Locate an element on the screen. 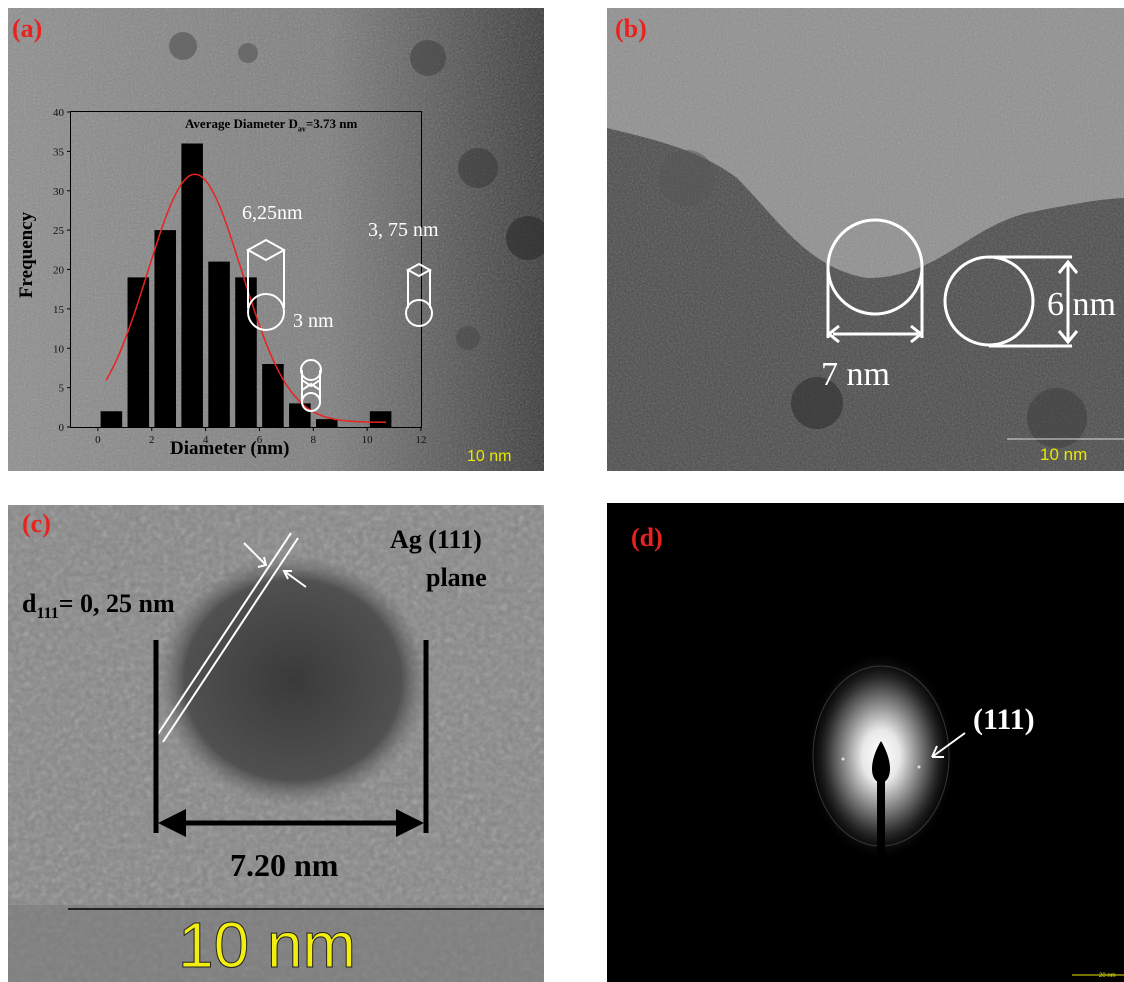 This screenshot has width=1124, height=982. size-label-3: 3 nm is located at coordinates (313, 321).